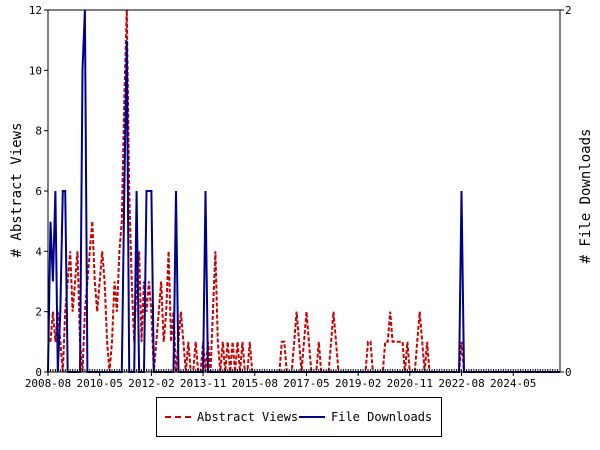  What do you see at coordinates (35, 10) in the screenshot?
I see `y-tick-label: 12` at bounding box center [35, 10].